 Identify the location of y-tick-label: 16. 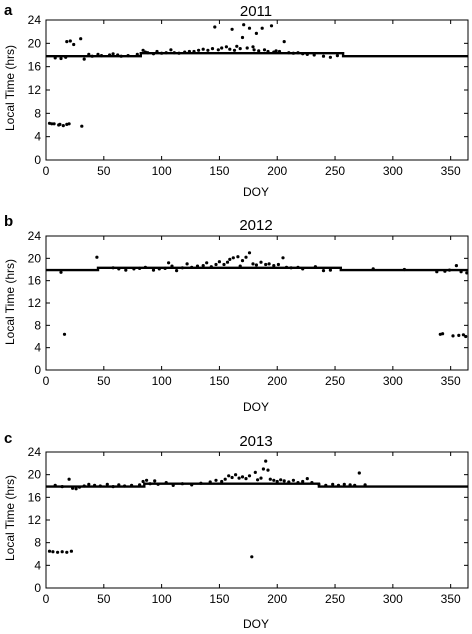
(35, 497).